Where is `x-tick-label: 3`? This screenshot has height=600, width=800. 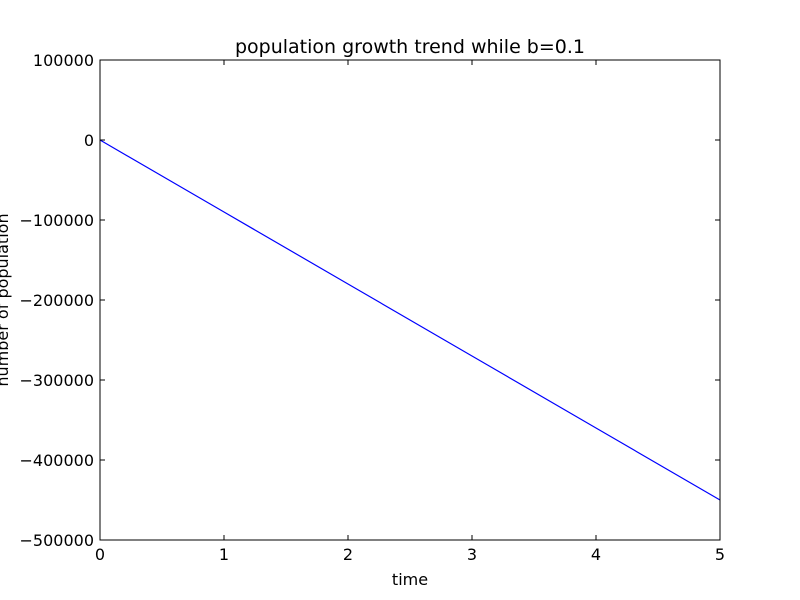 x-tick-label: 3 is located at coordinates (472, 554).